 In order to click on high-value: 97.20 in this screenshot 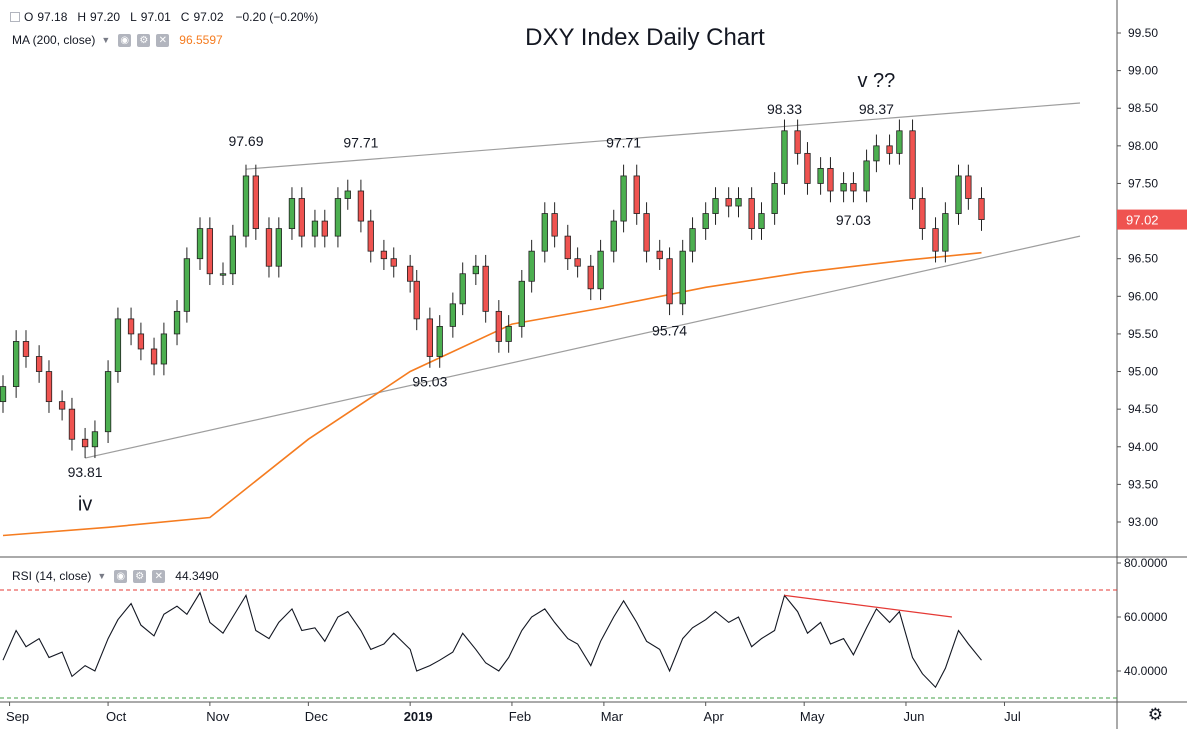, I will do `click(105, 17)`.